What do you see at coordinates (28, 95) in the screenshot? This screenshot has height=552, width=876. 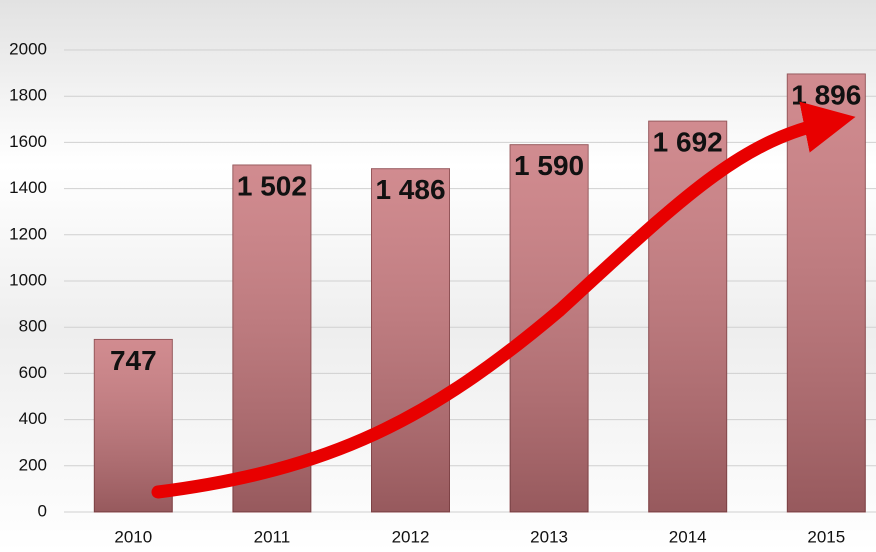 I see `y-tick-label: 1800` at bounding box center [28, 95].